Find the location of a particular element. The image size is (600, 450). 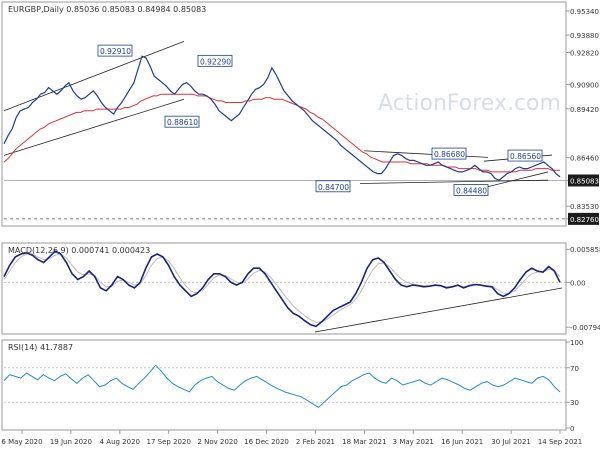

price-axis-label: 0.90900 is located at coordinates (584, 85).